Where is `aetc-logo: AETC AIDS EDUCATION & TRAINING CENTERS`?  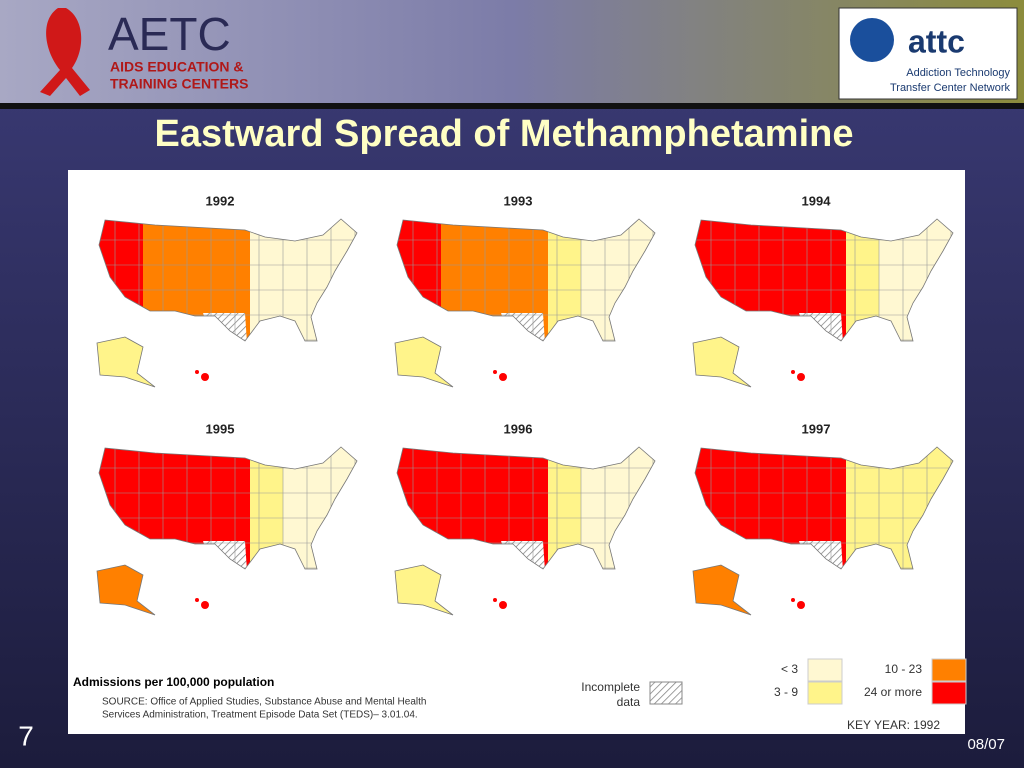 aetc-logo: AETC AIDS EDUCATION & TRAINING CENTERS is located at coordinates (144, 52).